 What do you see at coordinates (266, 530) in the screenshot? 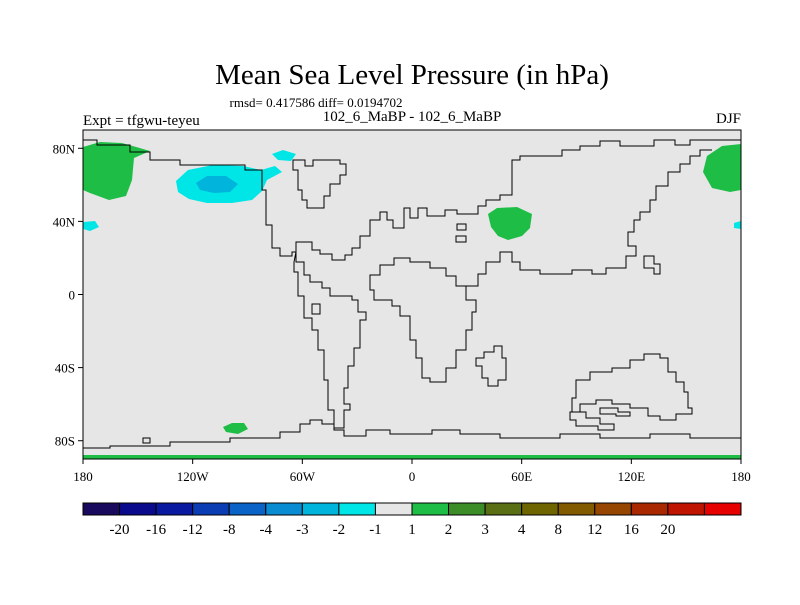
I see `colorbar-label: -4` at bounding box center [266, 530].